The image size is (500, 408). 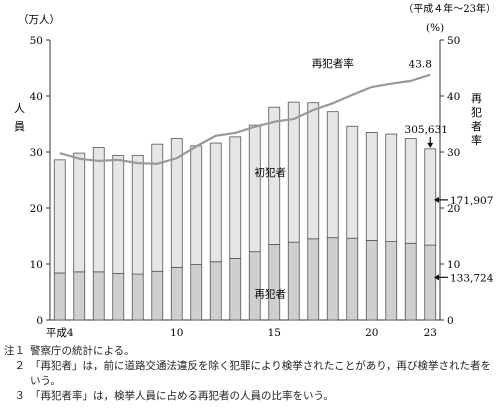 What do you see at coordinates (436, 199) in the screenshot?
I see `first-last-value-arrow` at bounding box center [436, 199].